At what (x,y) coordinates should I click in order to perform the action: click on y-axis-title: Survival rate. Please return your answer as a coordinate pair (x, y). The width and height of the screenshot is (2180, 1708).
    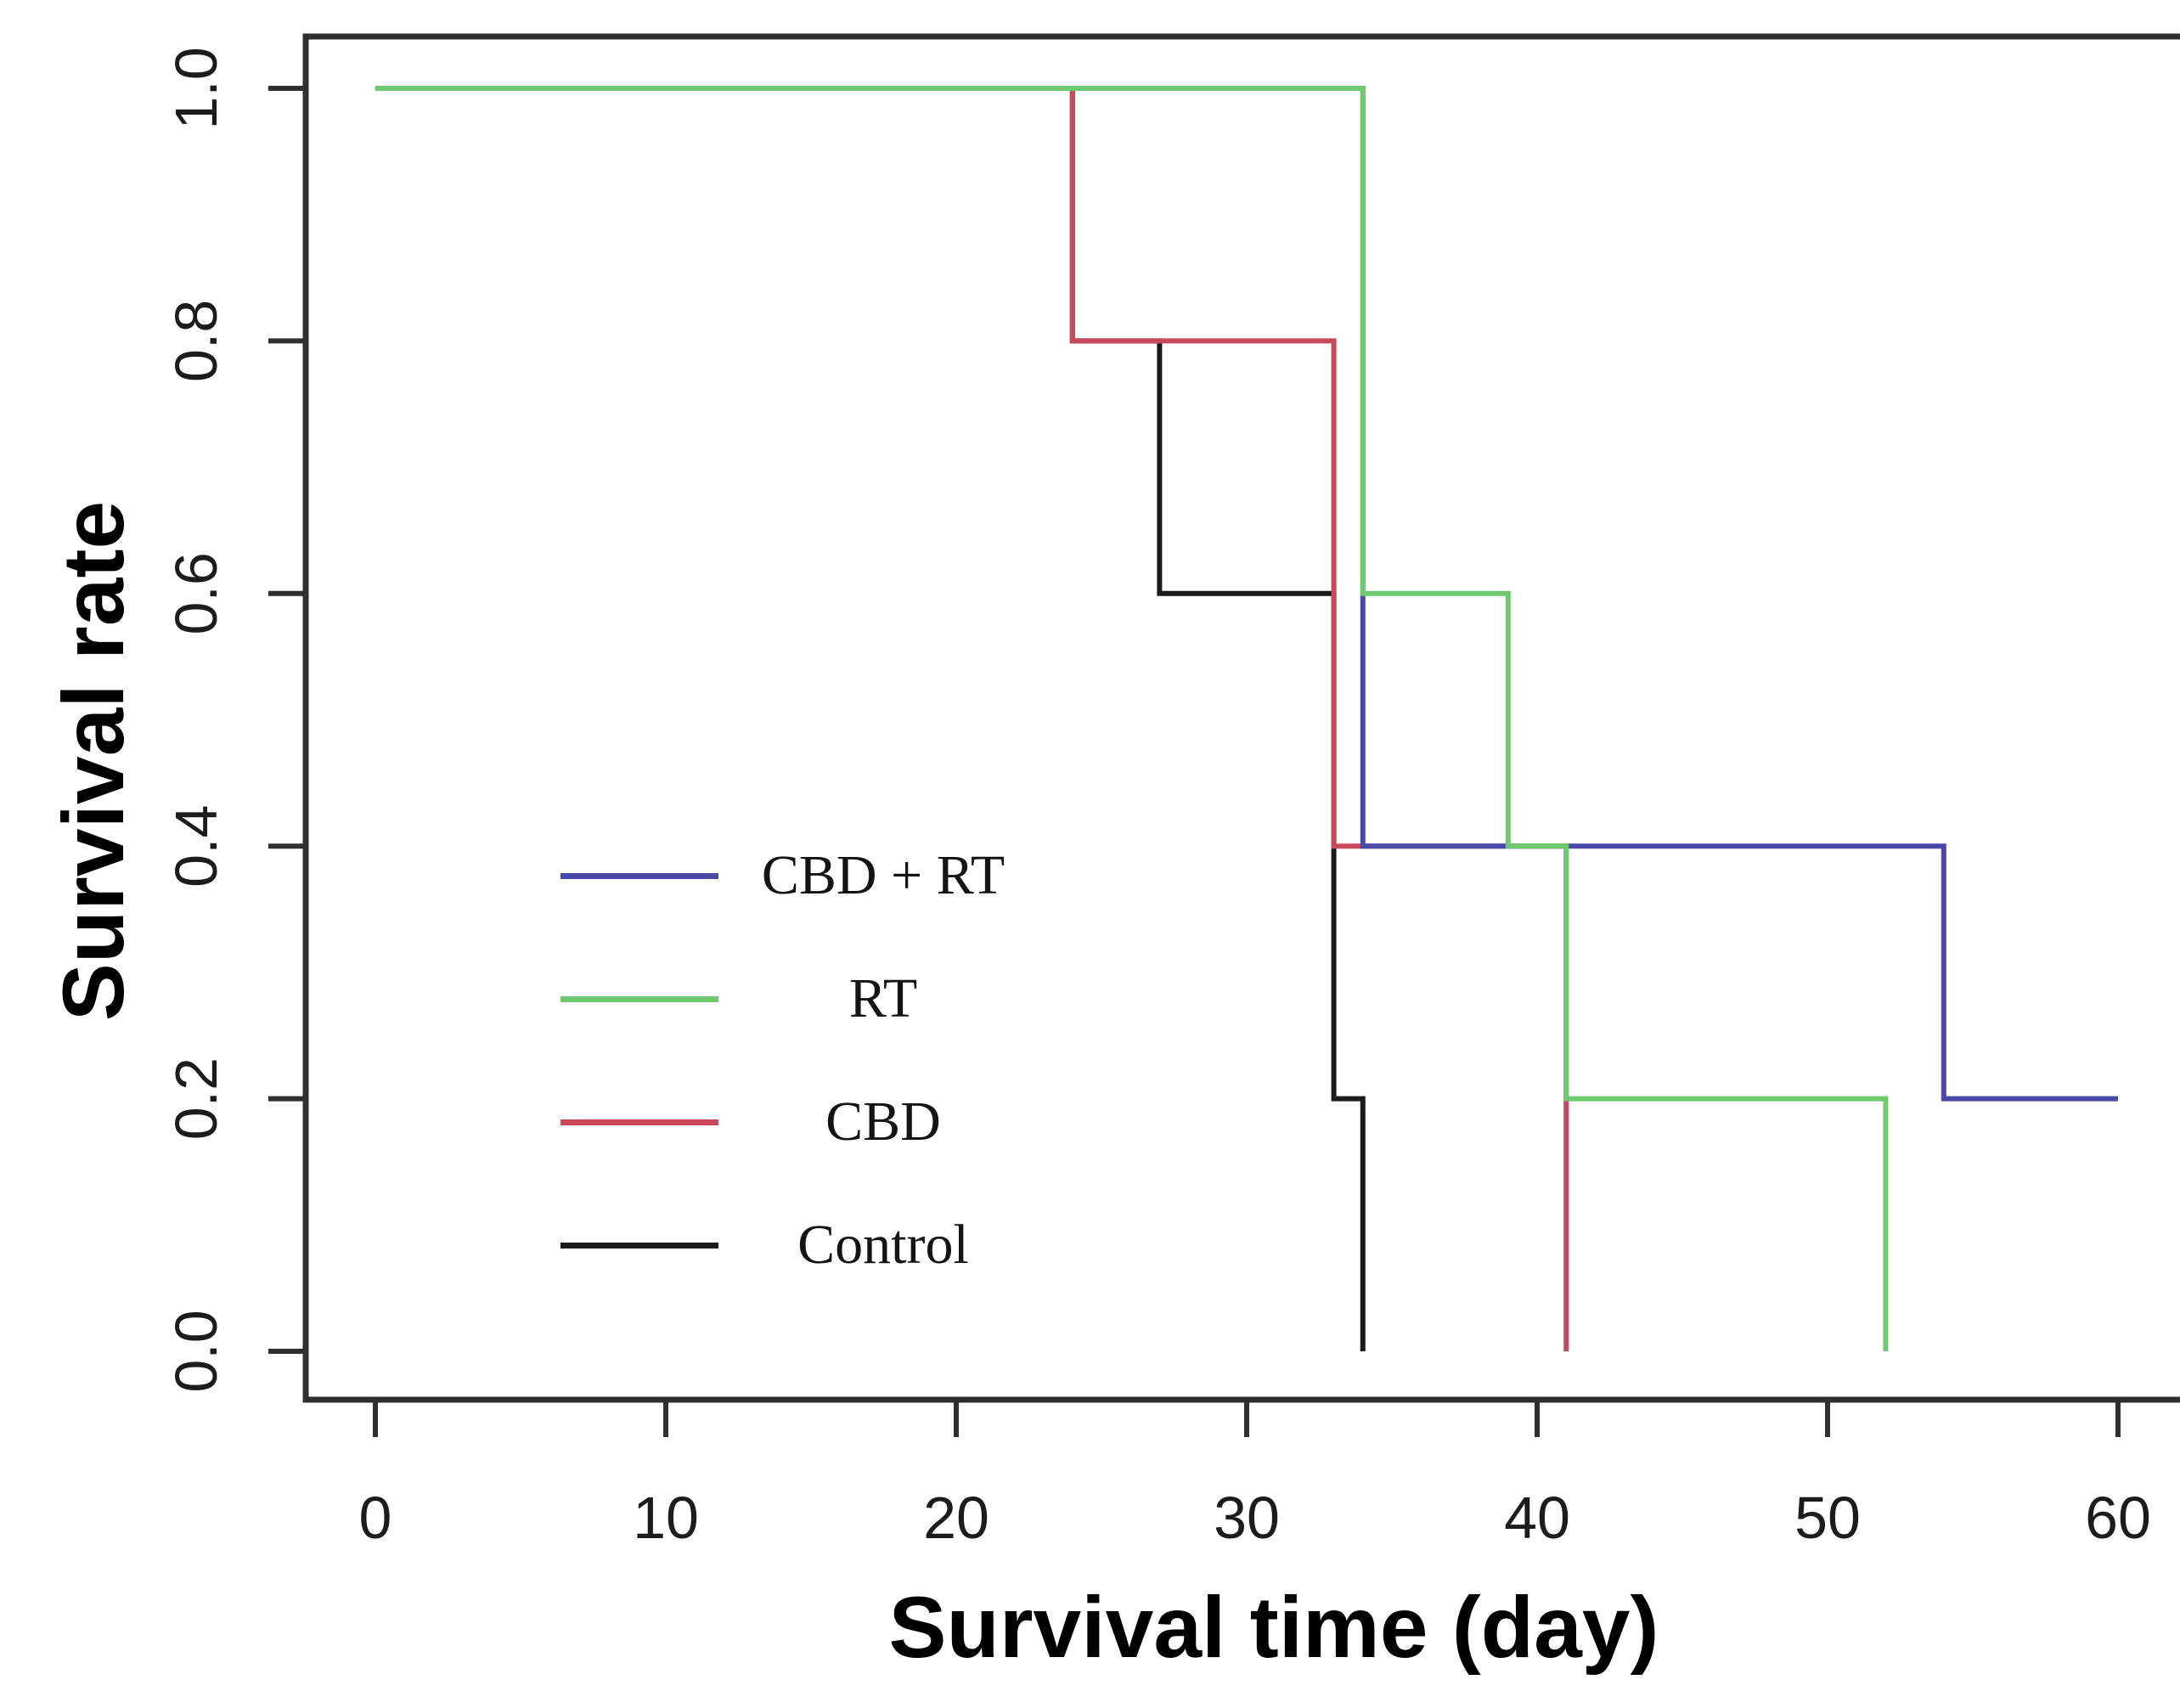
    Looking at the image, I should click on (93, 761).